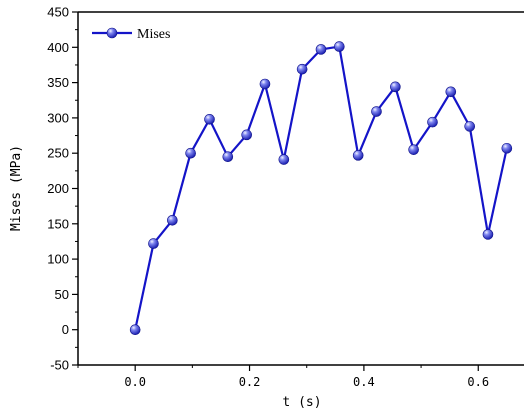 The width and height of the screenshot is (529, 411). What do you see at coordinates (283, 377) in the screenshot?
I see `x-axis: 0.0 0.2 0.4 0.6` at bounding box center [283, 377].